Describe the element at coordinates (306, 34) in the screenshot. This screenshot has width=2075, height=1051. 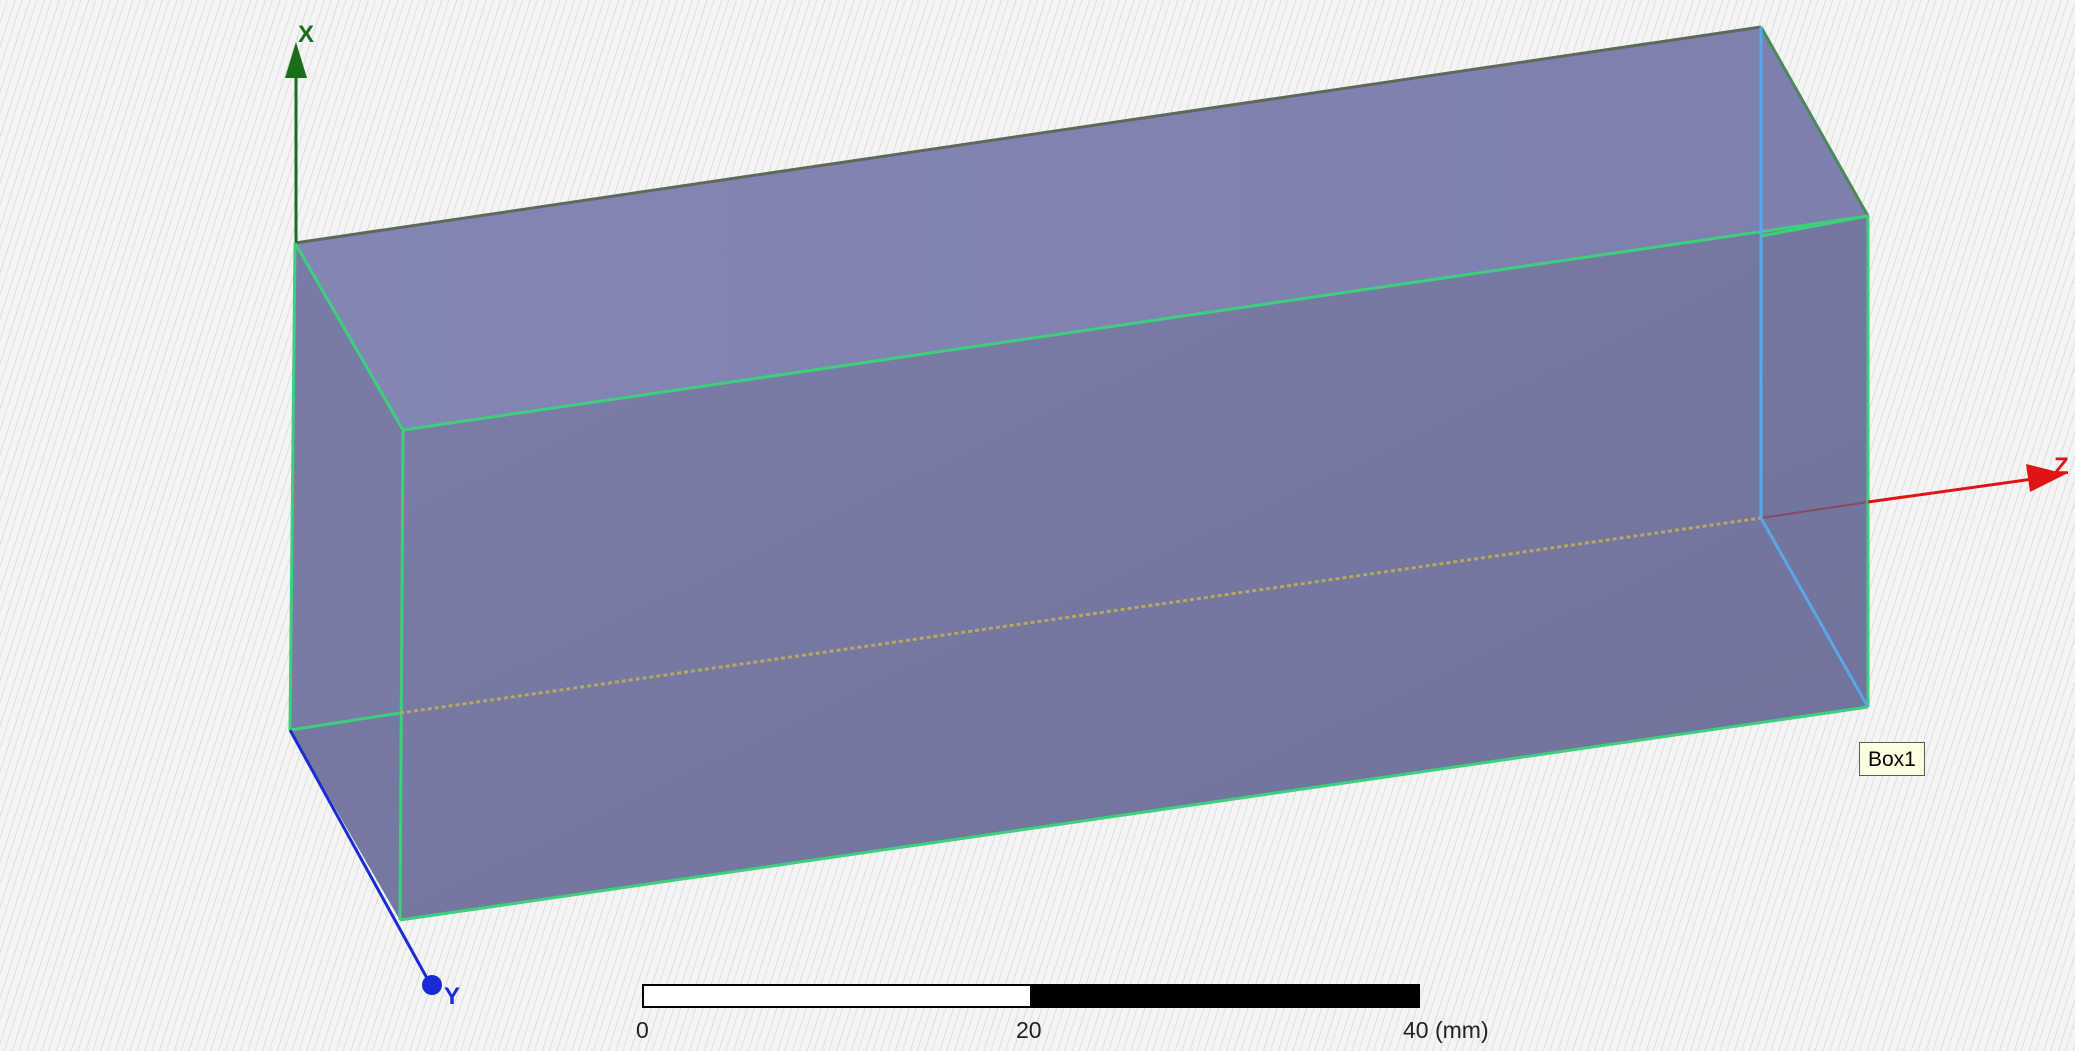
I see `x-axis-label: X` at that location.